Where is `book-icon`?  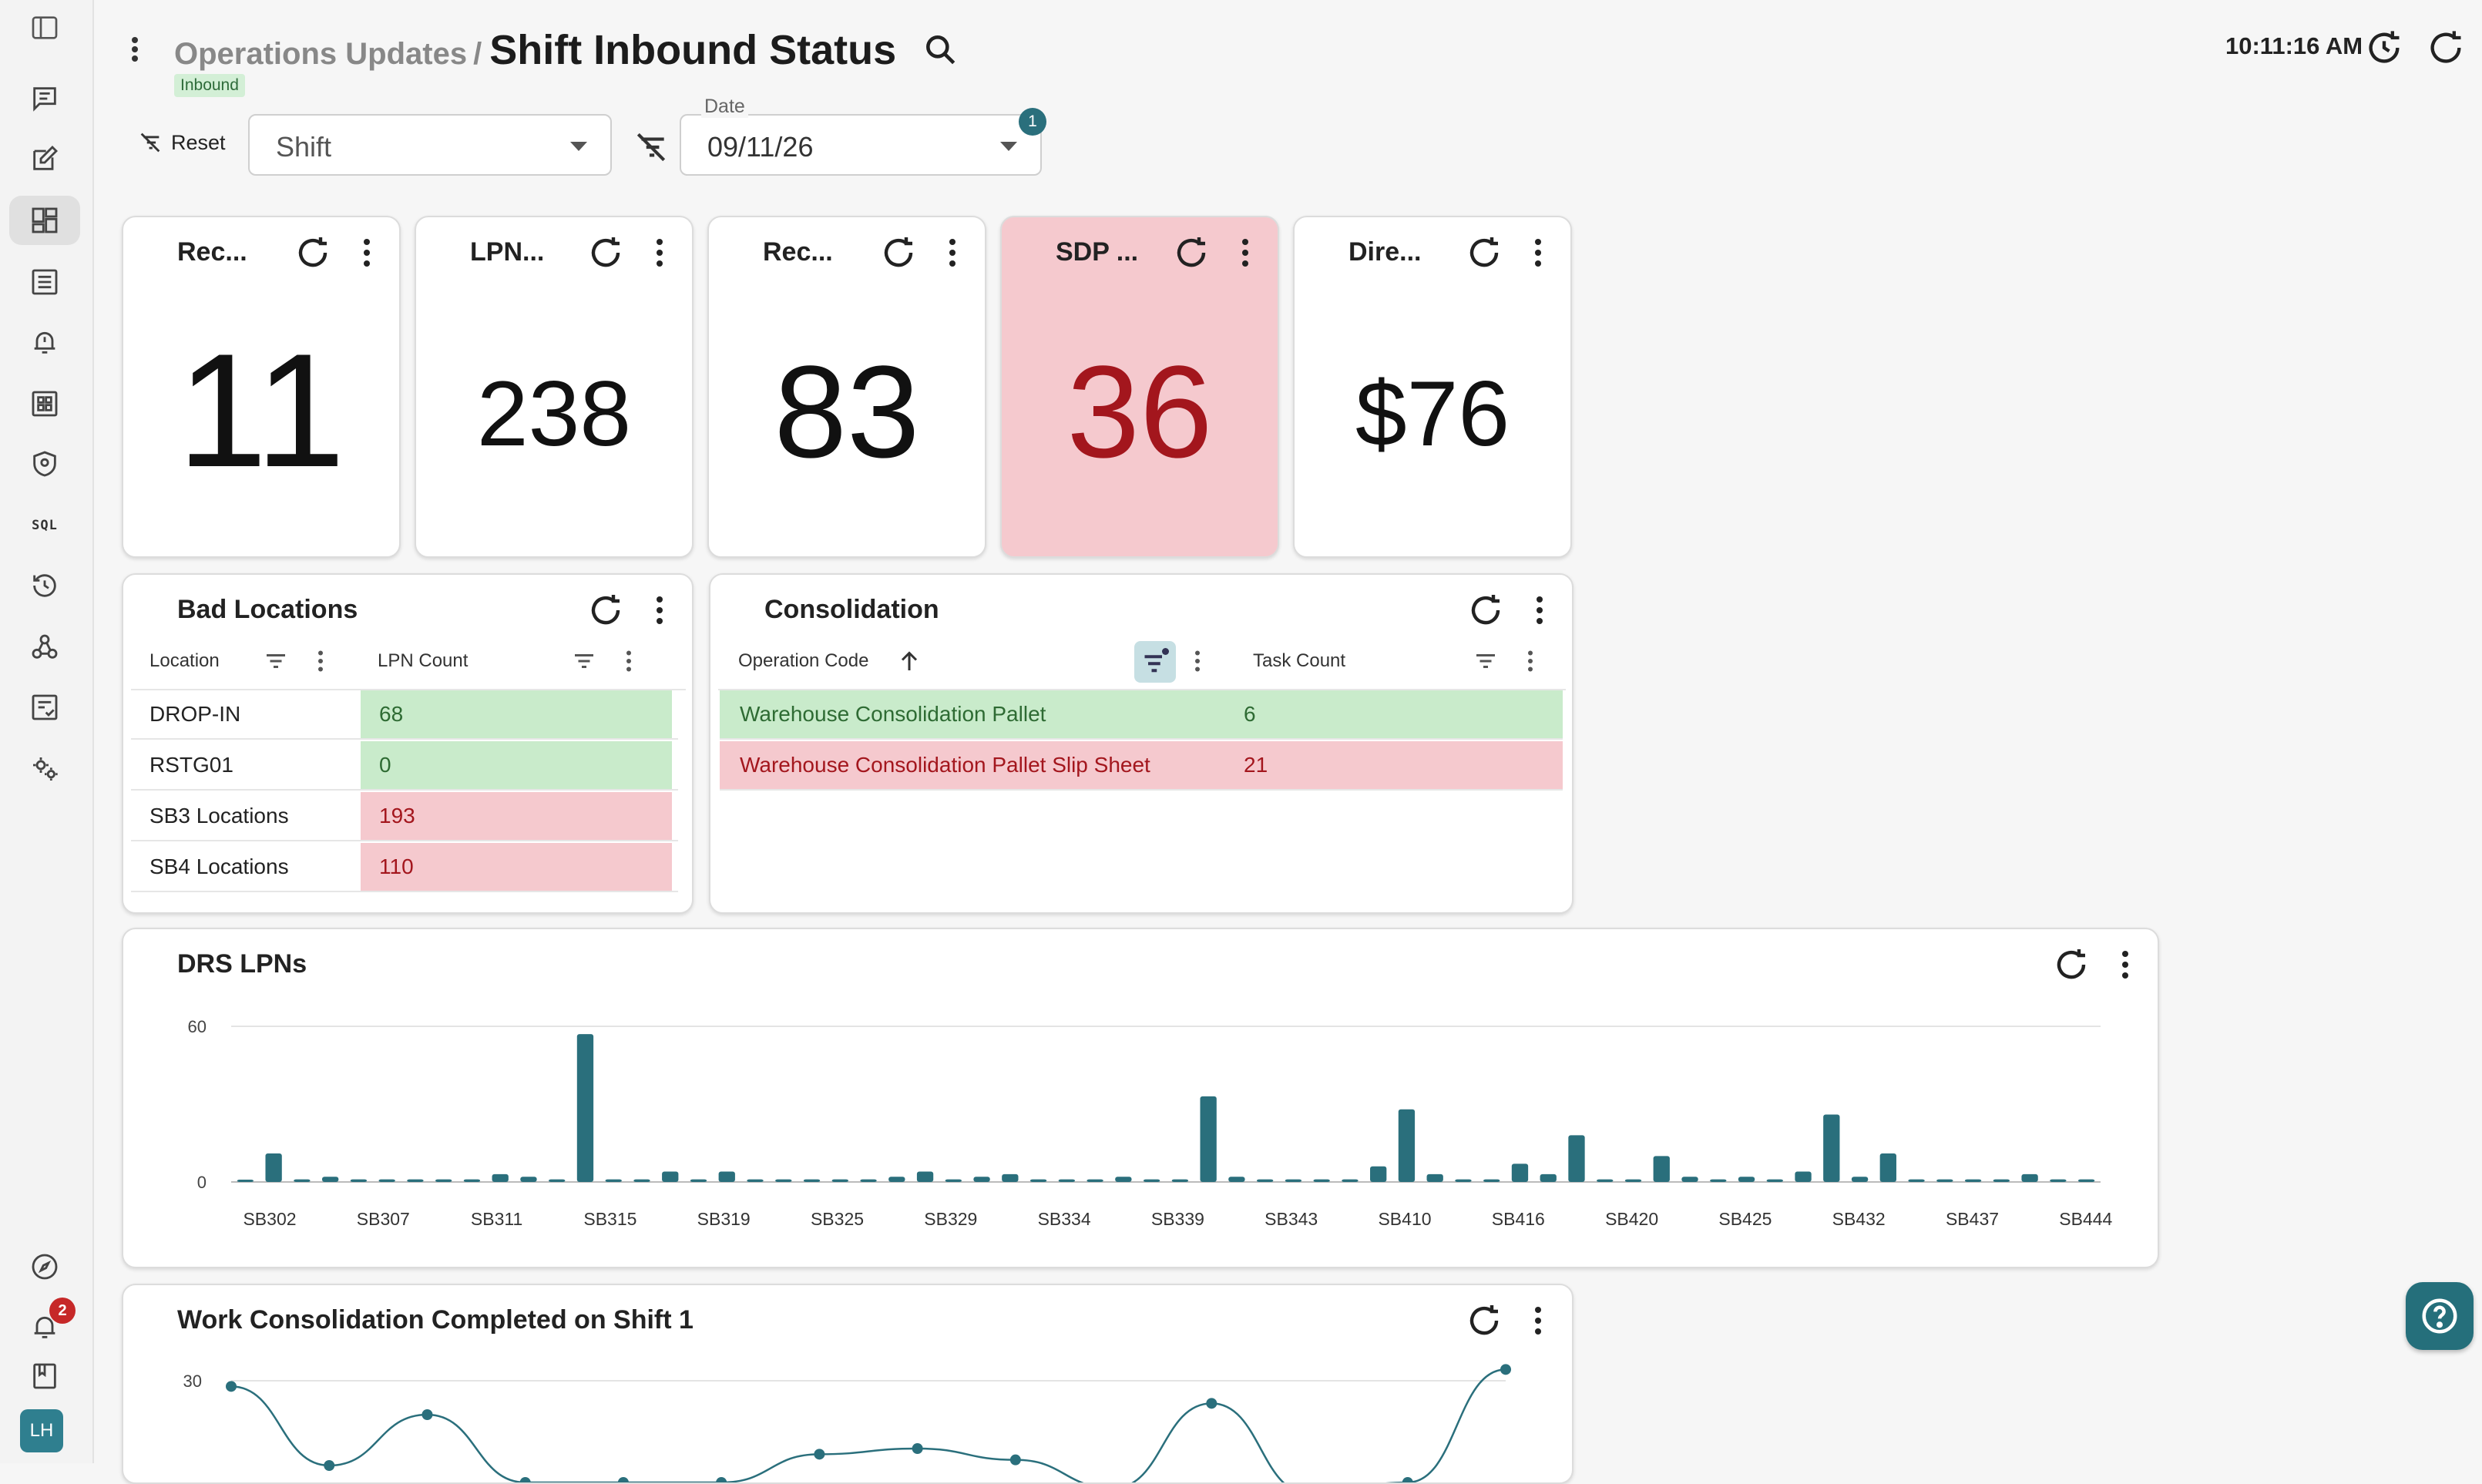 book-icon is located at coordinates (45, 1376).